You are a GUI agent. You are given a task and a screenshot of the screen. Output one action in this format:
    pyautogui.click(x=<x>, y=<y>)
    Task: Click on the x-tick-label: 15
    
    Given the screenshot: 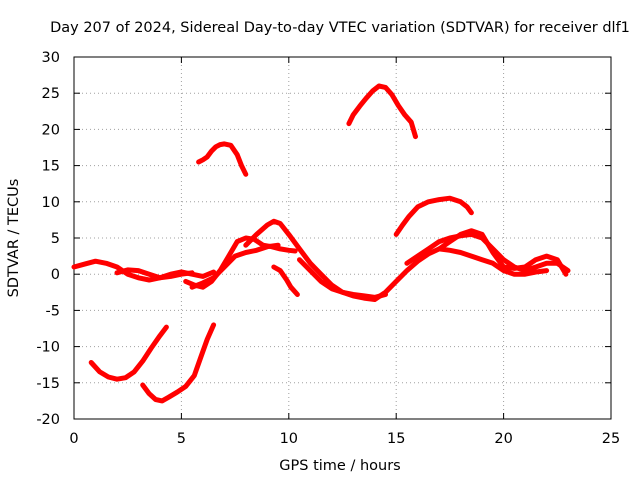 What is the action you would take?
    pyautogui.click(x=396, y=439)
    